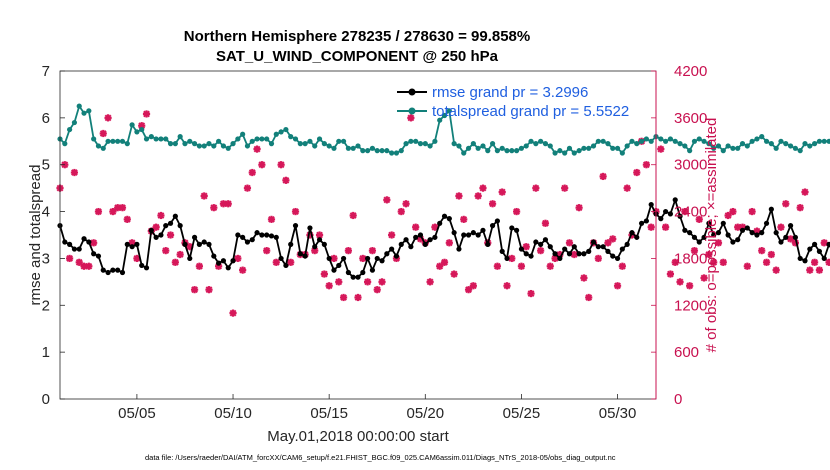 Image resolution: width=830 pixels, height=470 pixels. Describe the element at coordinates (412, 92) in the screenshot. I see `legend-rmse-marker` at that location.